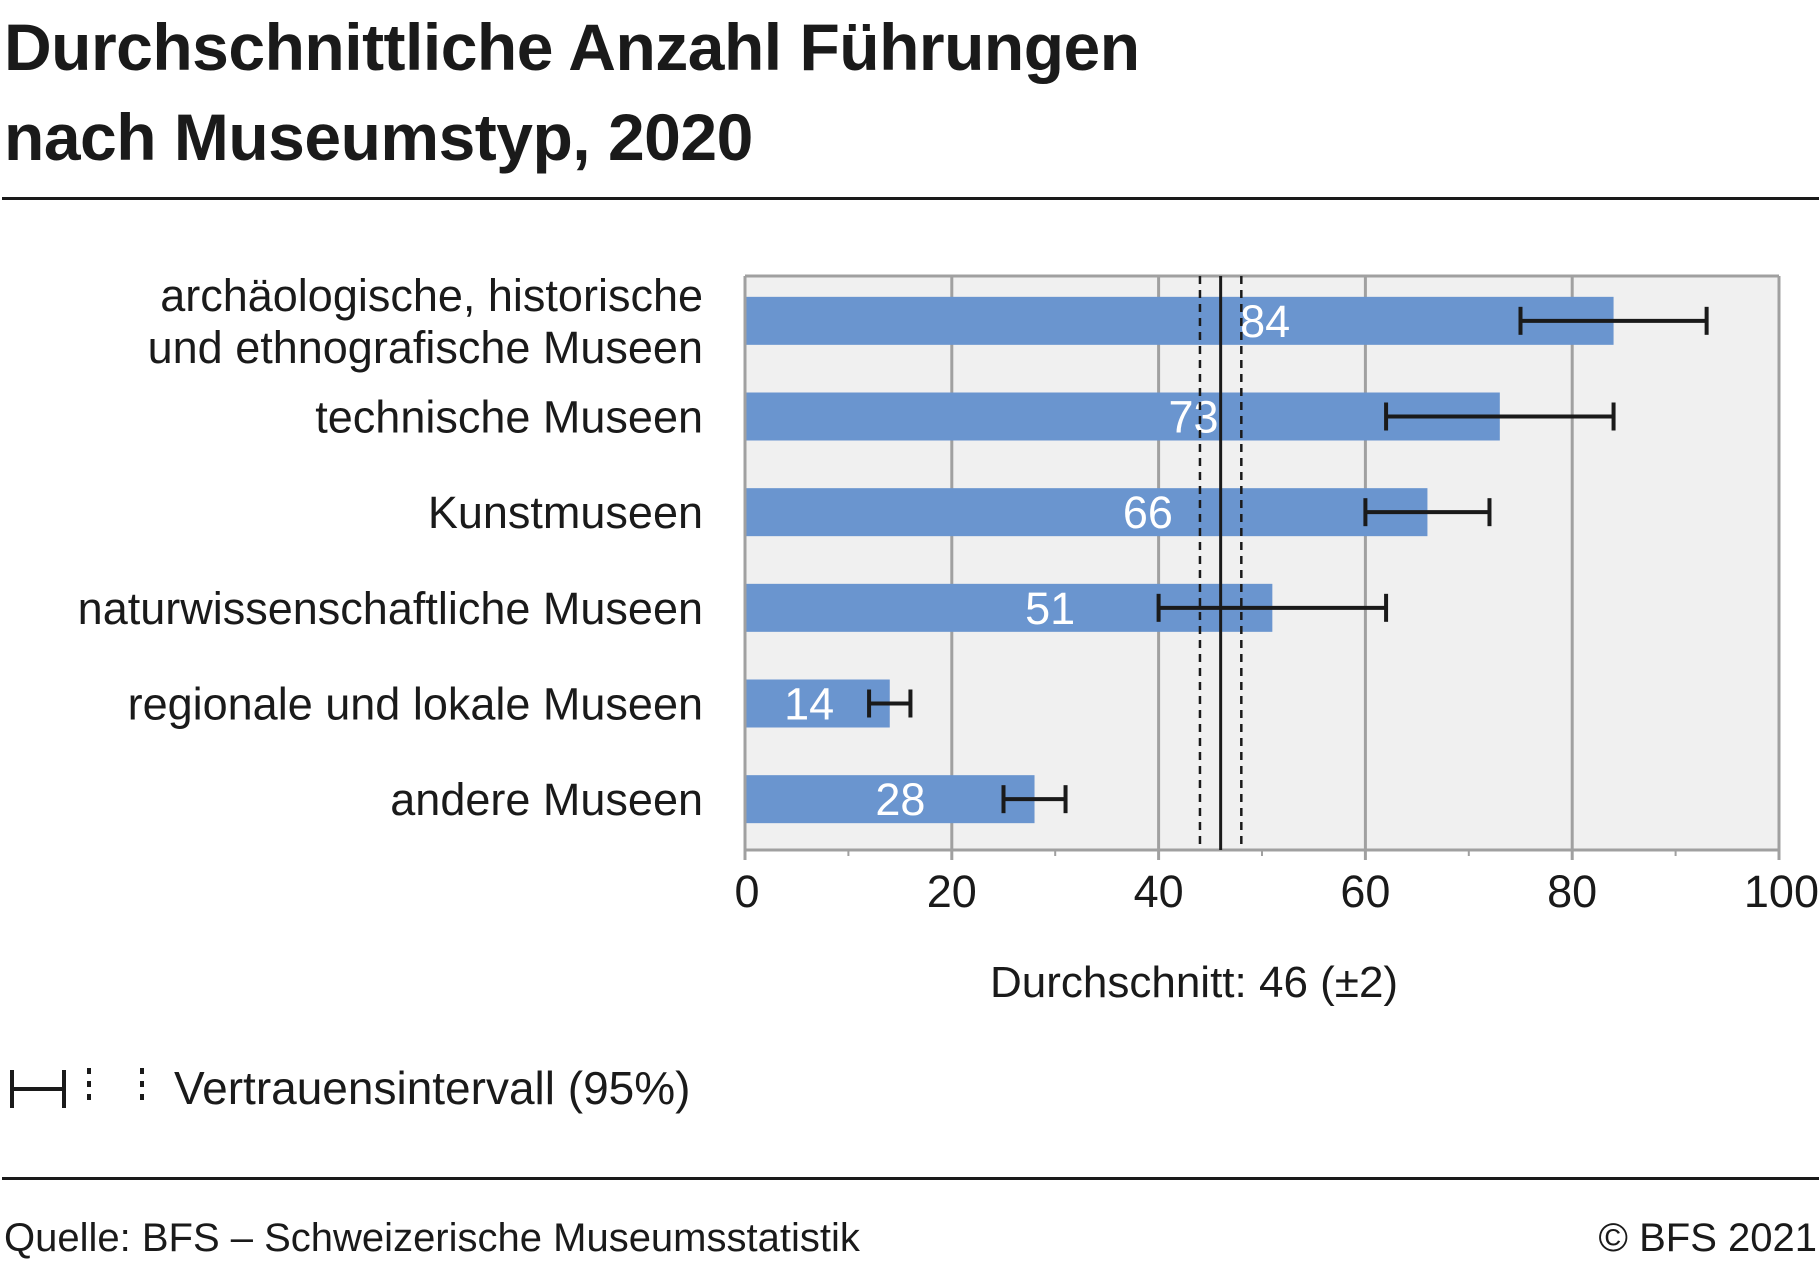 Image resolution: width=1819 pixels, height=1265 pixels. Describe the element at coordinates (1781, 891) in the screenshot. I see `x-tick-label: 100` at that location.